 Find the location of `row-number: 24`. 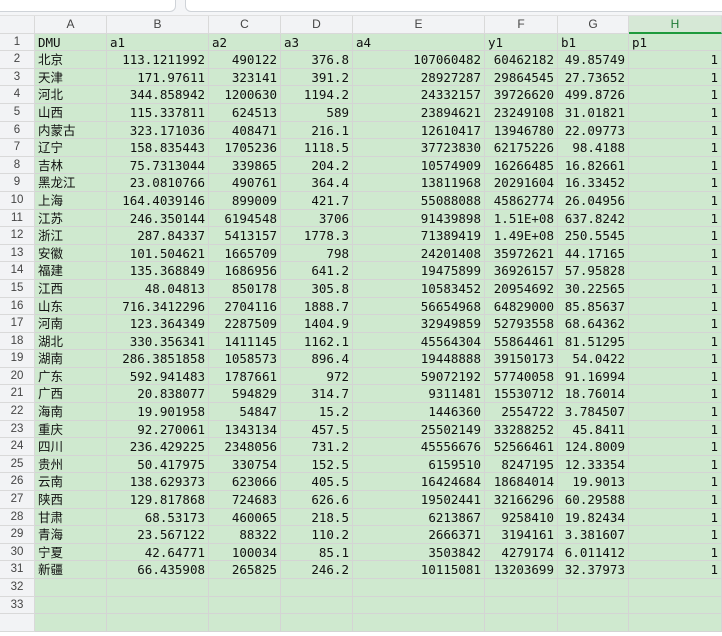

row-number: 24 is located at coordinates (17, 447).